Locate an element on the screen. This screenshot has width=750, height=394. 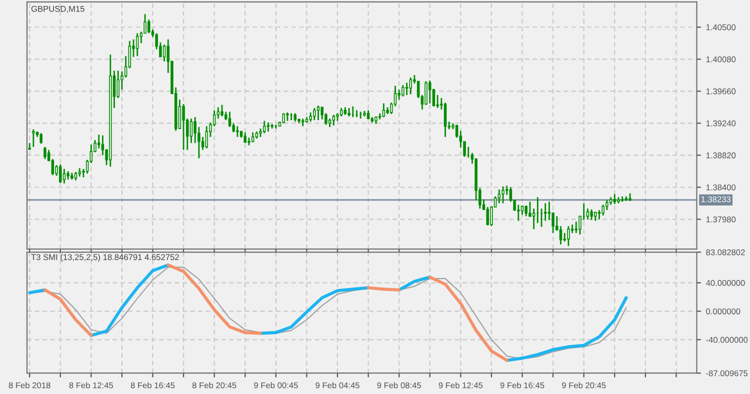
x-tick-label: 9 Feb 20:45 is located at coordinates (584, 385).